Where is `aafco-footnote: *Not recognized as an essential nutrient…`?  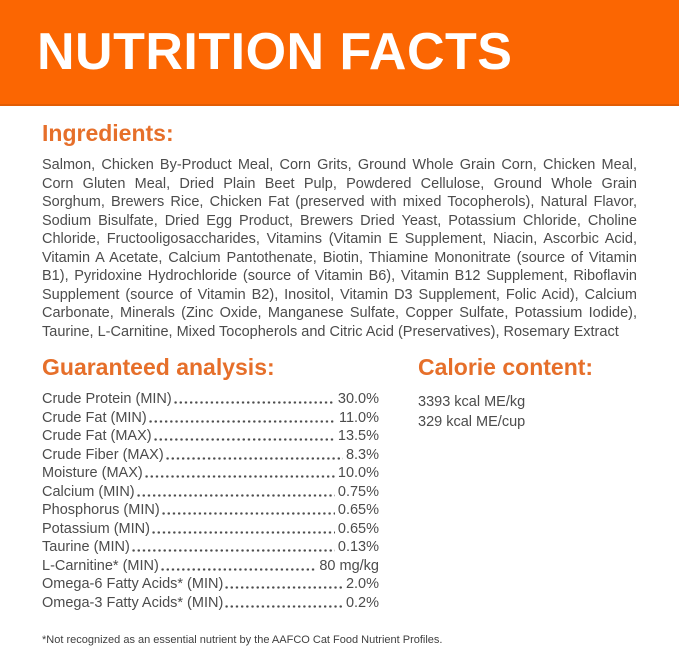
aafco-footnote: *Not recognized as an essential nutrient… is located at coordinates (242, 640).